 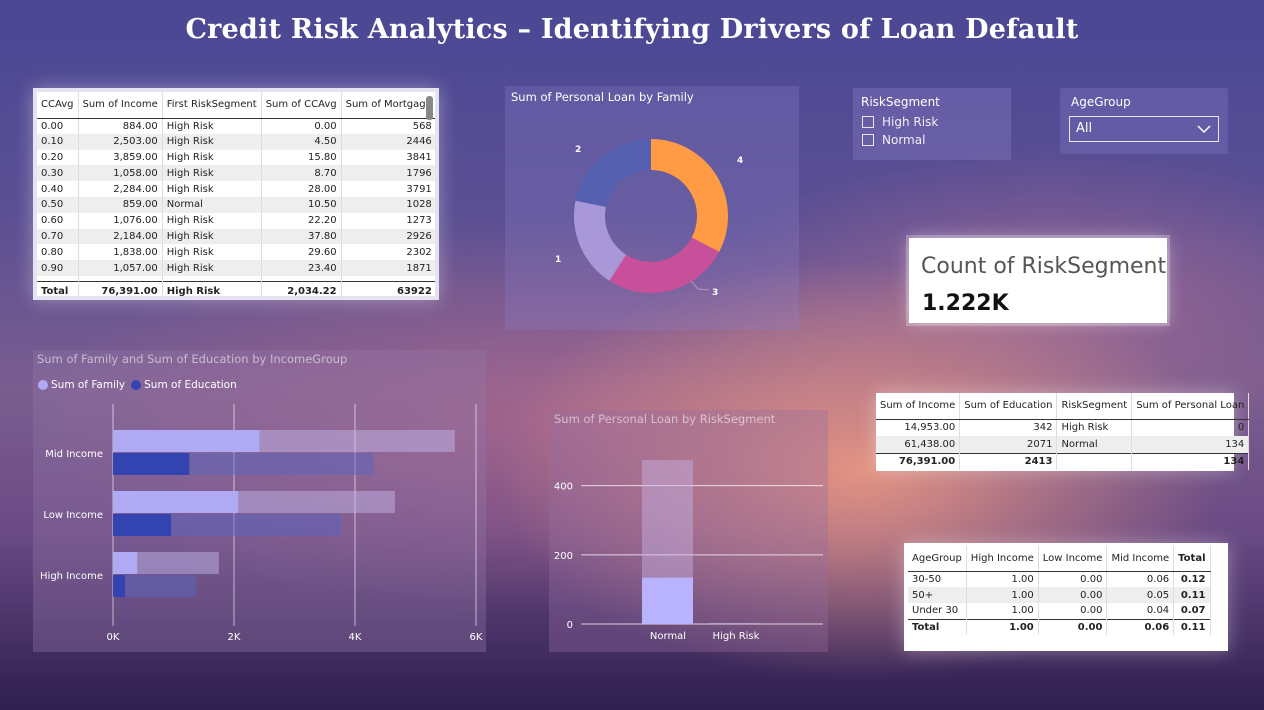 I want to click on column-header: Low Income, so click(x=1073, y=559).